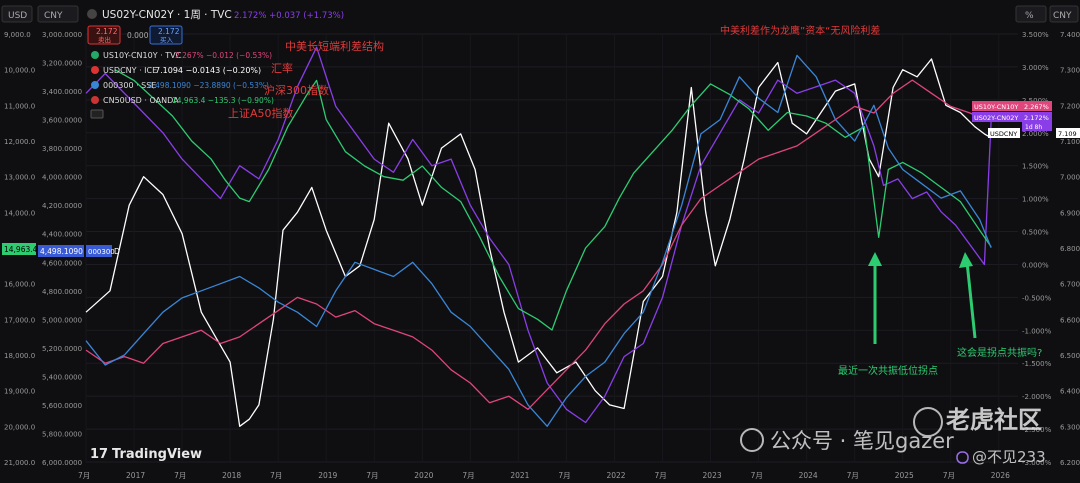 The image size is (1080, 483). Describe the element at coordinates (261, 113) in the screenshot. I see `annotation-a50: 上证A50指数` at that location.